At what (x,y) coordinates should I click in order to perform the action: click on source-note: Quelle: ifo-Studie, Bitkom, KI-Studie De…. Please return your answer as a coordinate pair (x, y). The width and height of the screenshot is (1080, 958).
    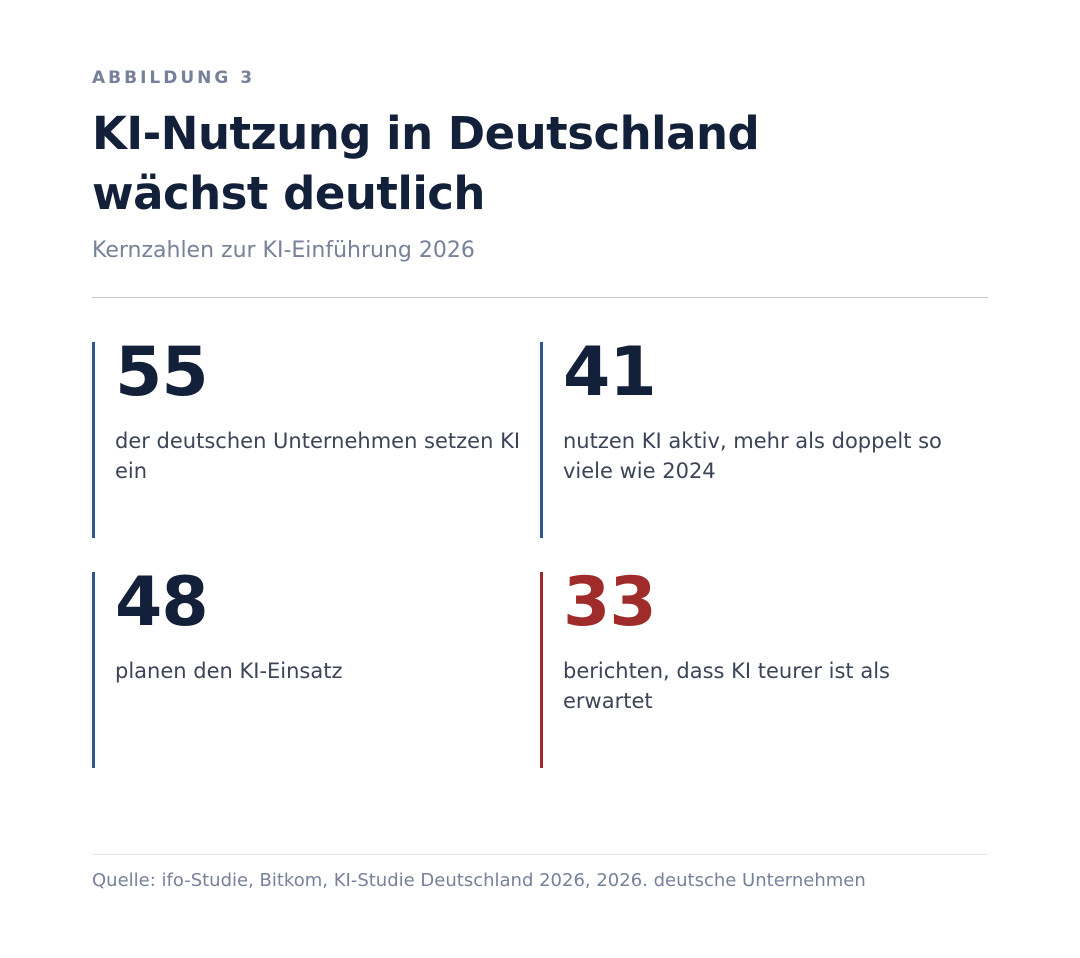
    Looking at the image, I should click on (479, 880).